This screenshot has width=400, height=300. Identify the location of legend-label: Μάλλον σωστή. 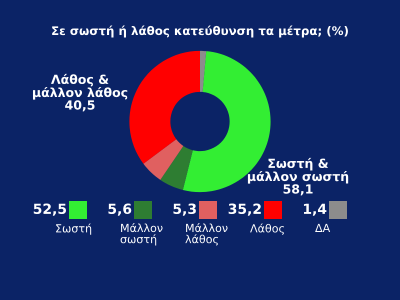
(141, 234).